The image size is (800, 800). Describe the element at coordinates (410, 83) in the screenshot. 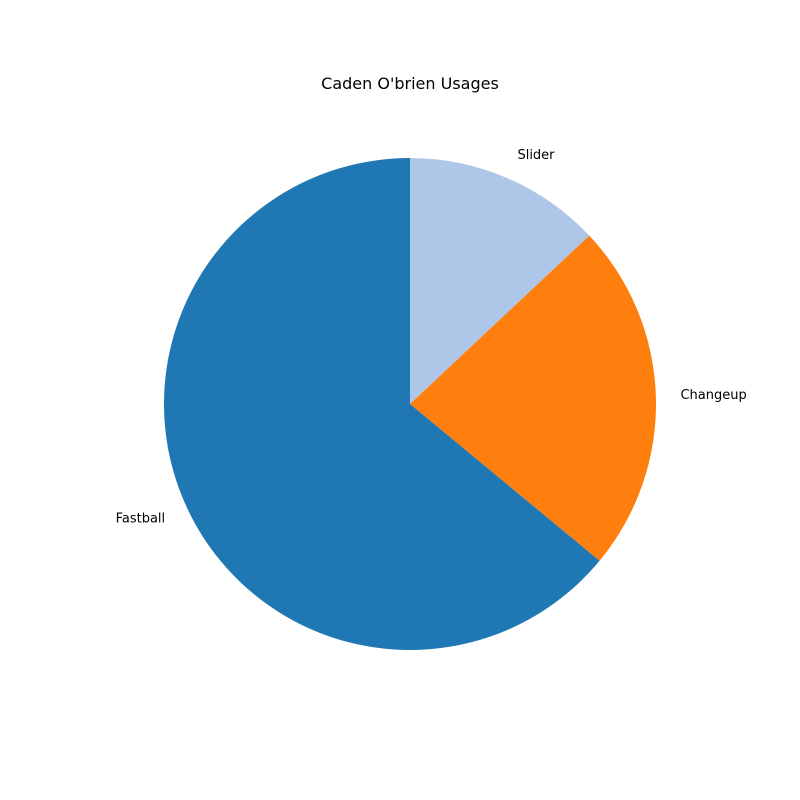

I see `chart-title: Caden O'brien Usages` at that location.